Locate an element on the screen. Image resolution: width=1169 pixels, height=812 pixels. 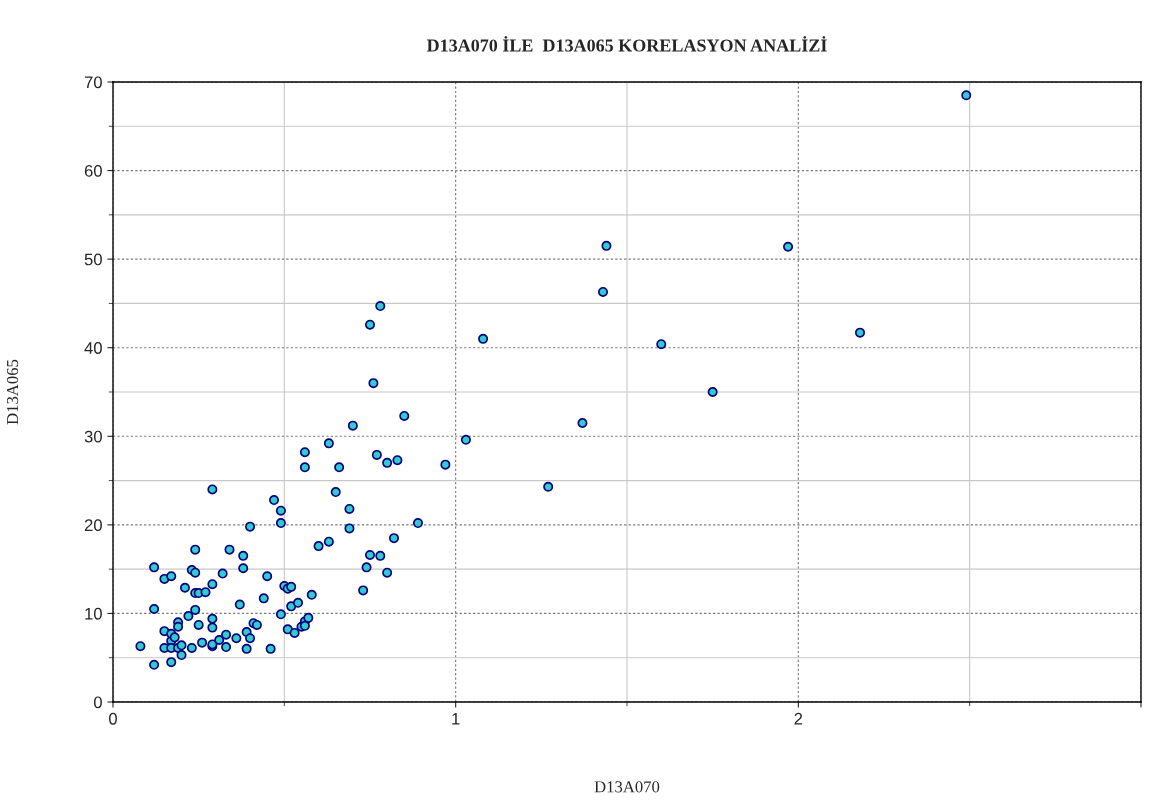
y-tick-label: 70 is located at coordinates (93, 82).